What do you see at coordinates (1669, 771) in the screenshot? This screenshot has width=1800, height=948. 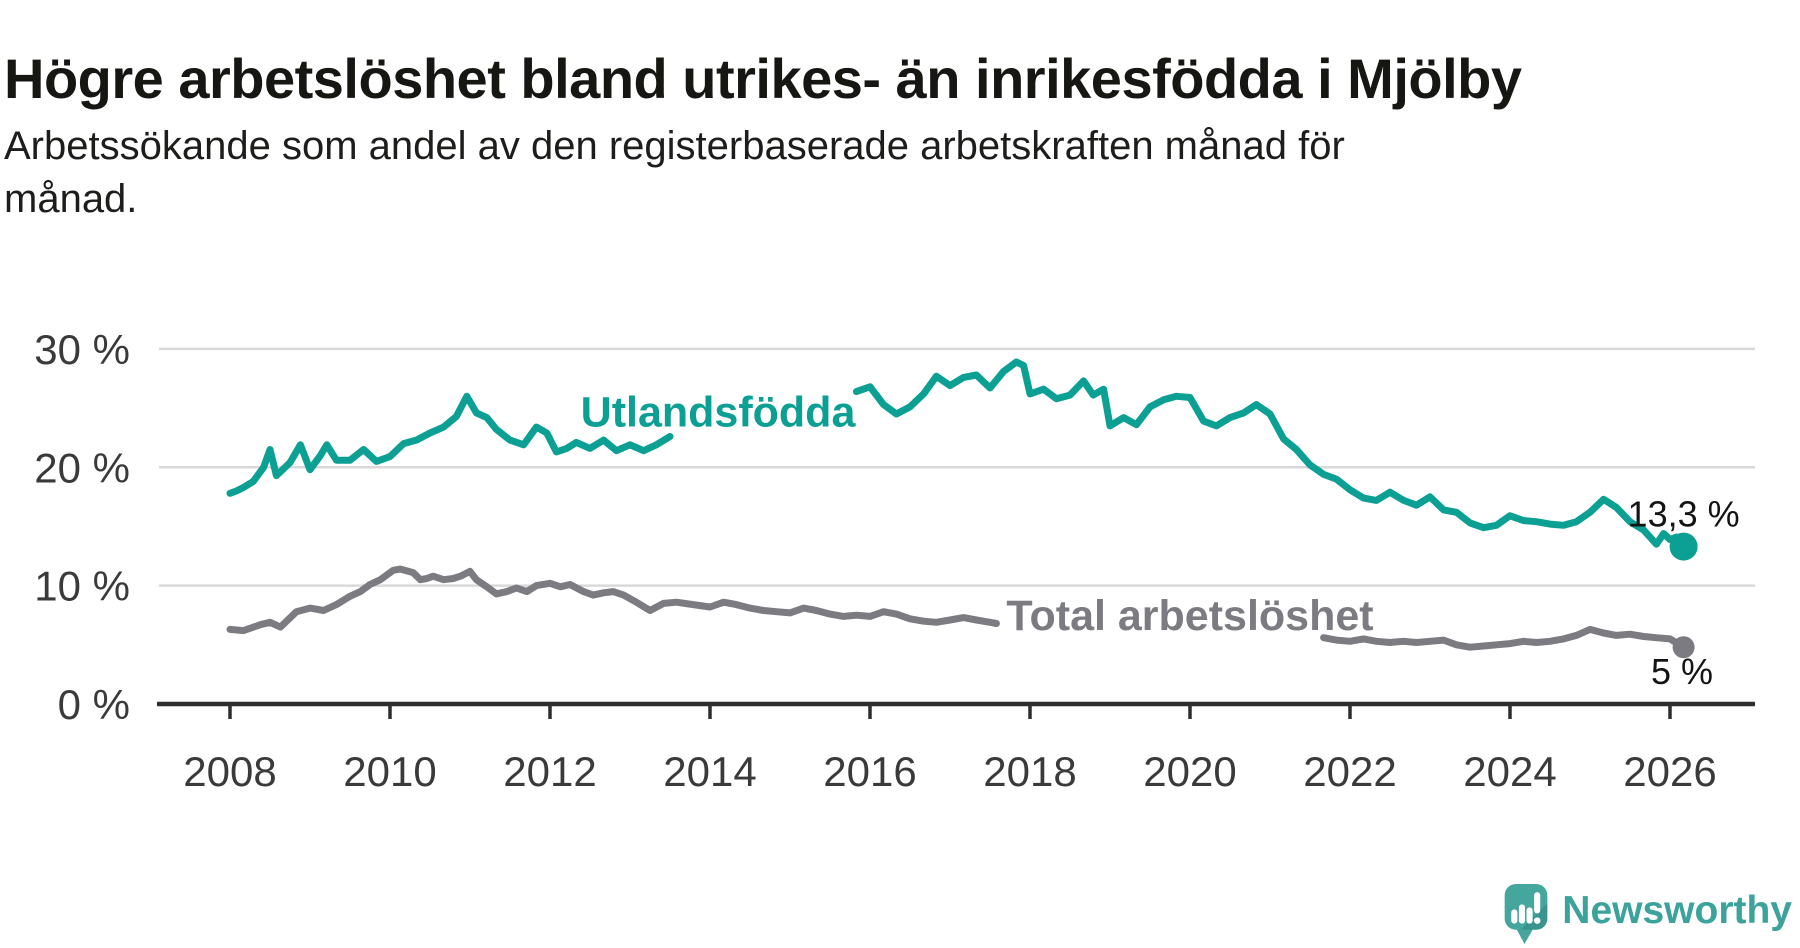 I see `x-tick-label-2026: 2026` at bounding box center [1669, 771].